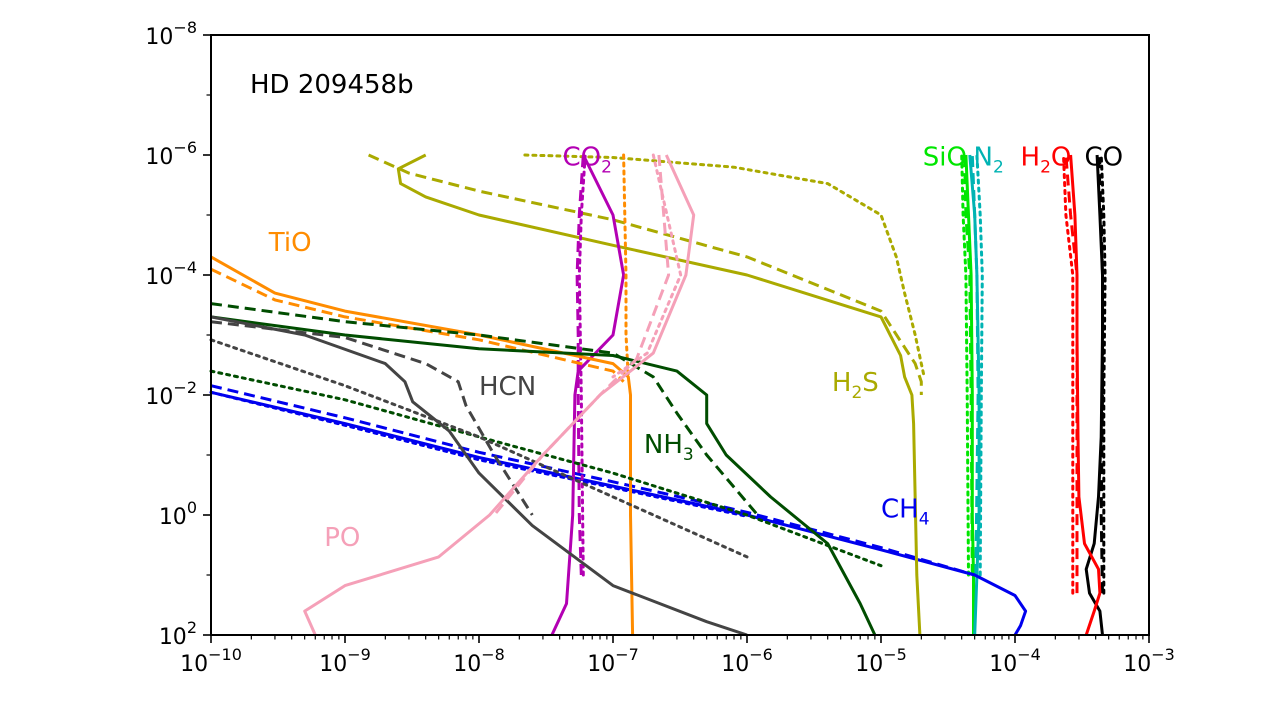 The height and width of the screenshot is (720, 1278). What do you see at coordinates (345, 661) in the screenshot?
I see `x-tick-label: 10⁻⁹` at bounding box center [345, 661].